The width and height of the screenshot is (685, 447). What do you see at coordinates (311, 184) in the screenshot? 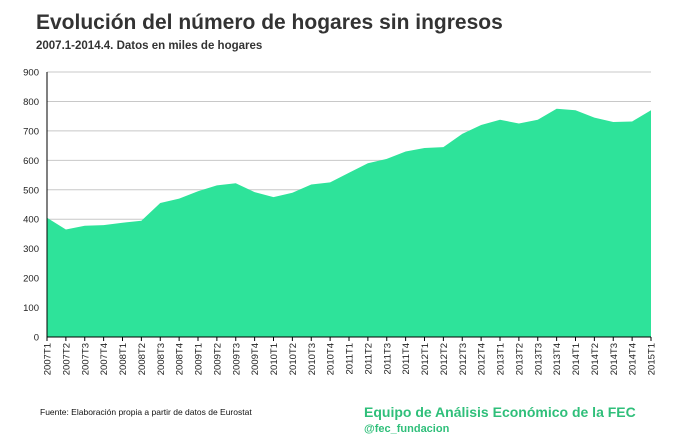
I see `data-point-2010T3` at bounding box center [311, 184].